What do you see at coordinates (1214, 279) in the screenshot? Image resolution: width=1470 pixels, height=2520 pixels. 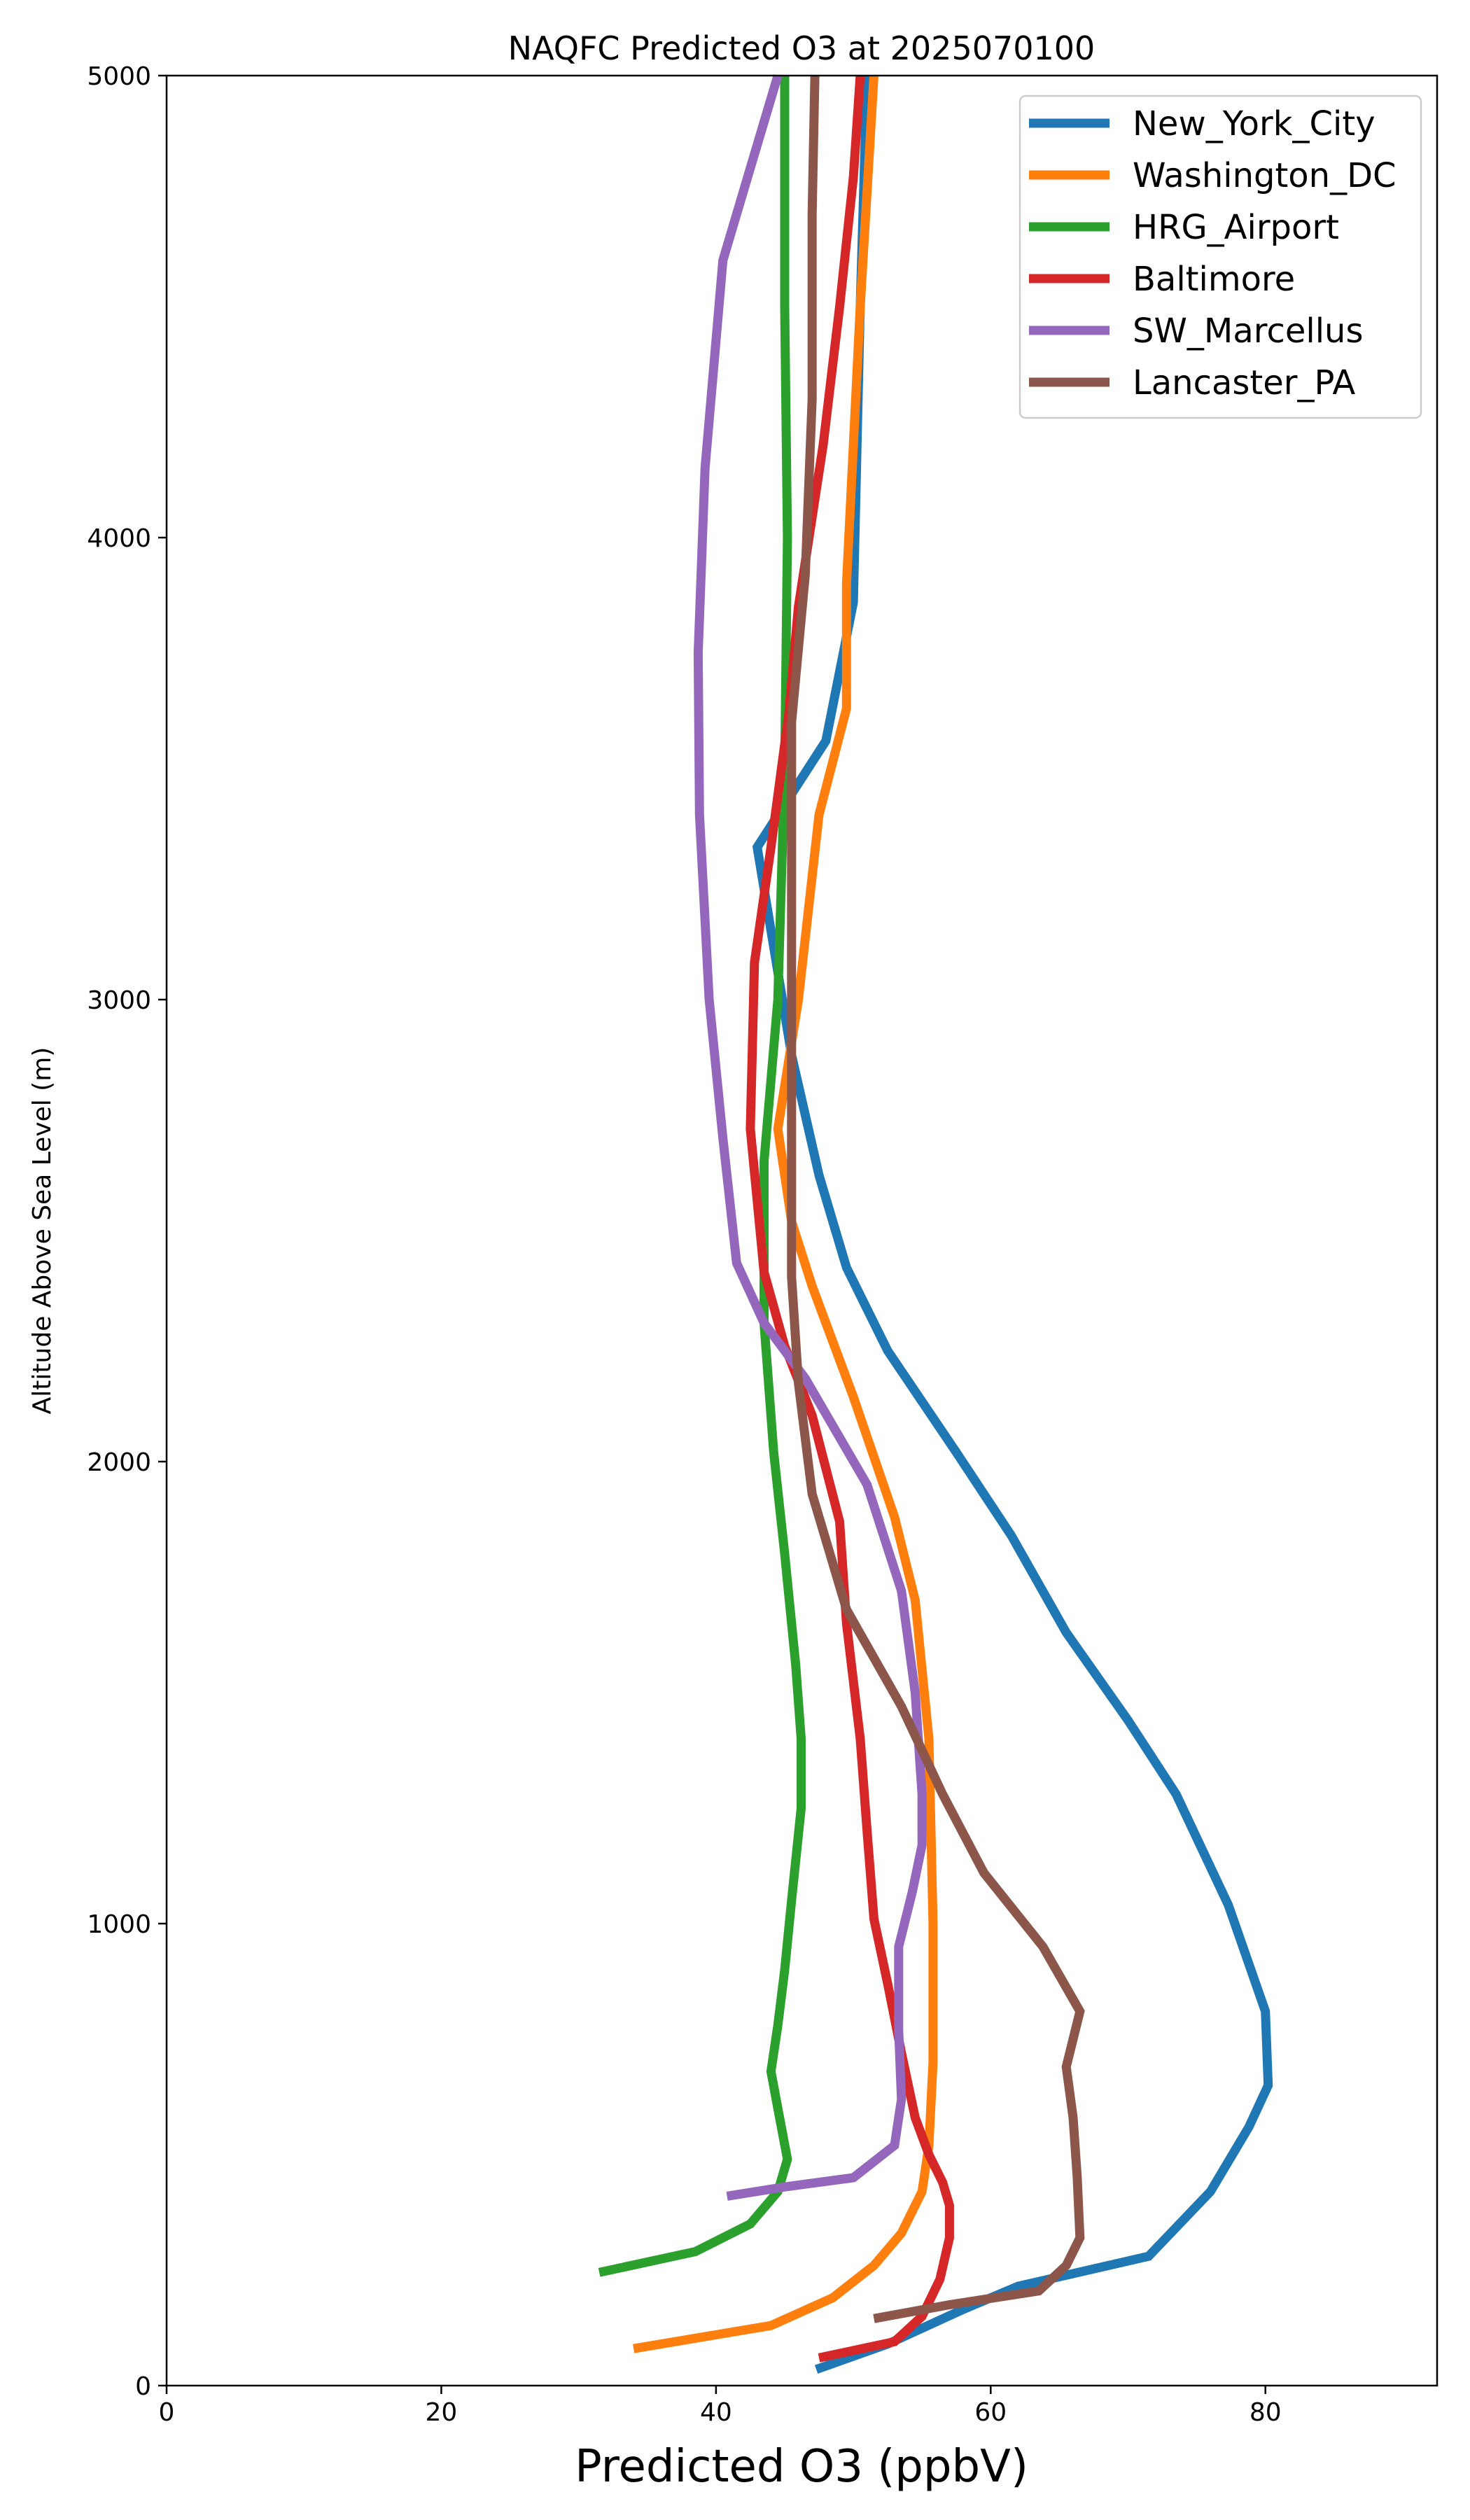 I see `legend-label-3: Baltimore` at bounding box center [1214, 279].